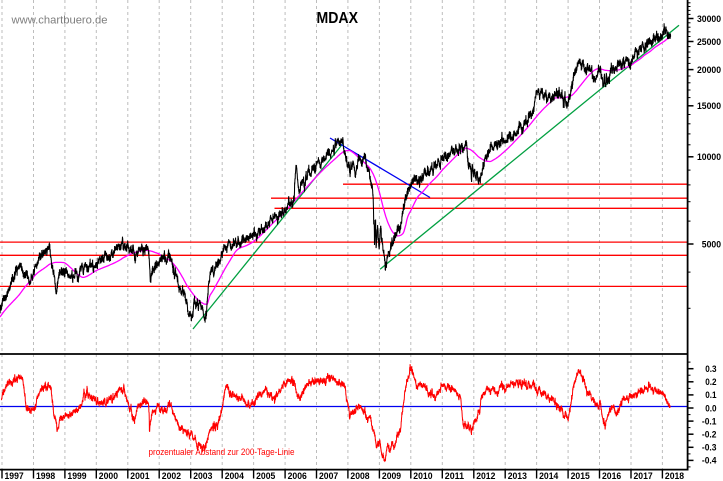  What do you see at coordinates (422, 476) in the screenshot?
I see `svg-text: 2010` at bounding box center [422, 476].